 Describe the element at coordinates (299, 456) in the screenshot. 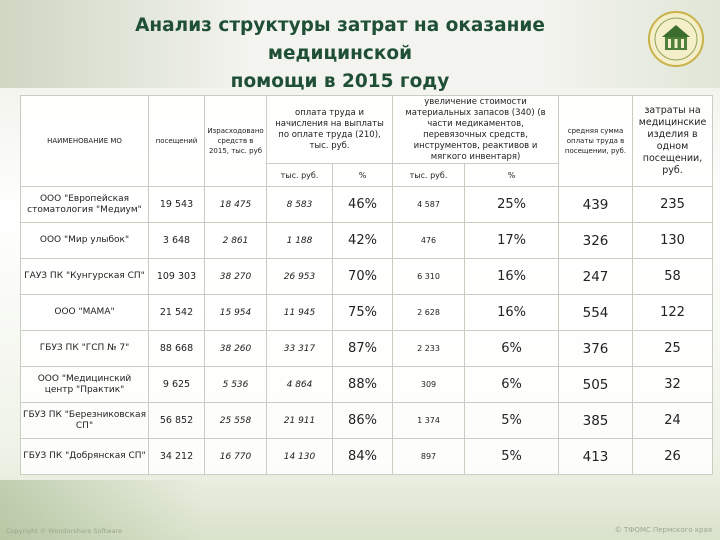

I see `cell-salary: 14 130` at that location.